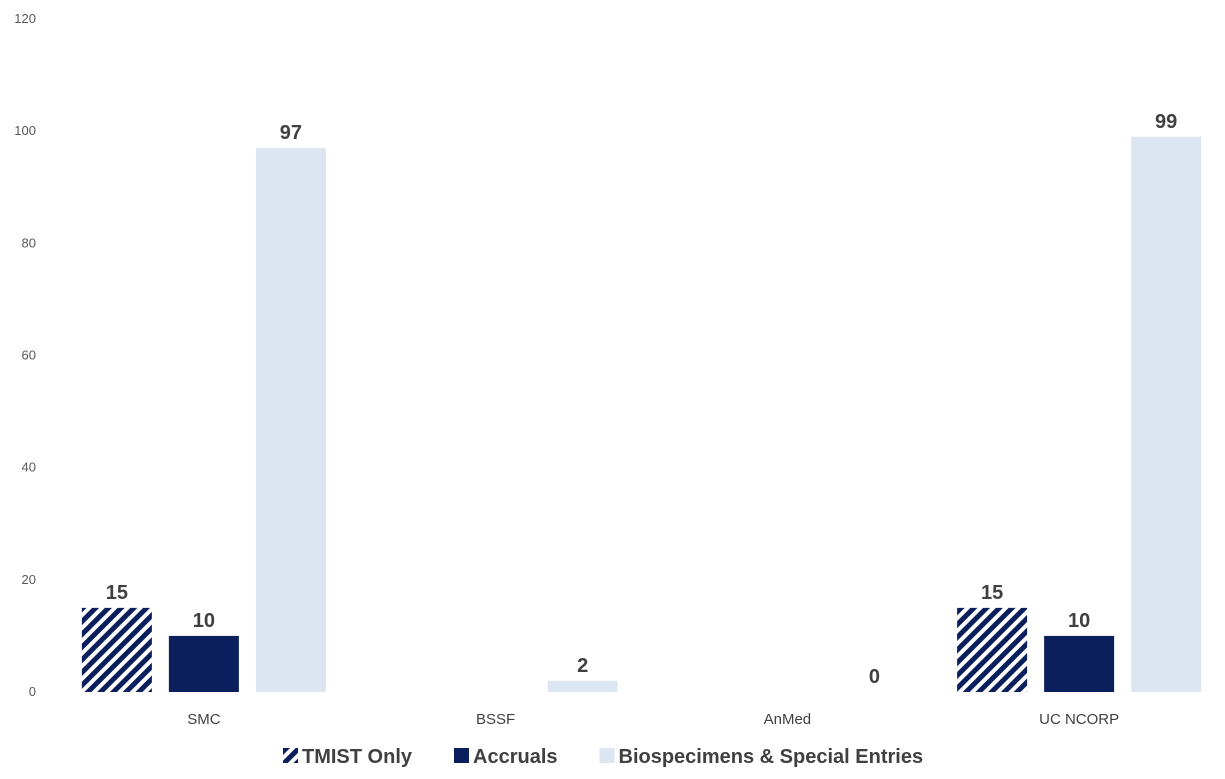 This screenshot has height=779, width=1225. Describe the element at coordinates (495, 719) in the screenshot. I see `x-category-label: BSSF` at that location.